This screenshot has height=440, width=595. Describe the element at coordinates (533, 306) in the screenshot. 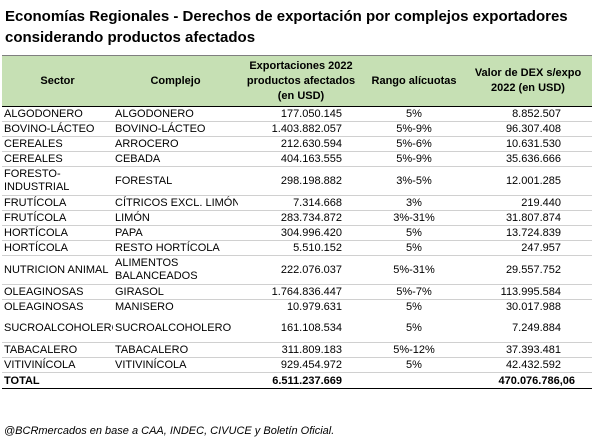

I see `cell-dex: 30.017.988` at that location.